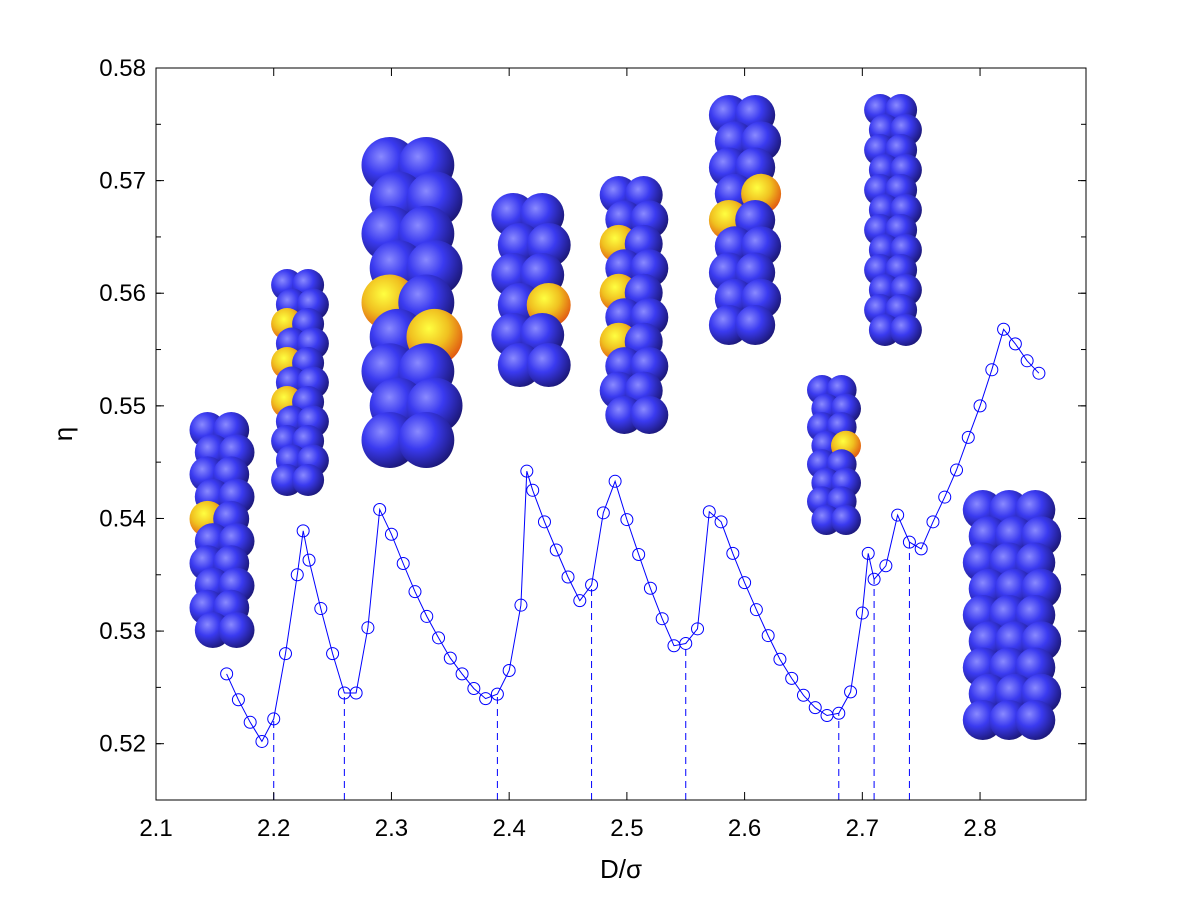 Image resolution: width=1200 pixels, height=900 pixels. Describe the element at coordinates (122, 631) in the screenshot. I see `y-tick-label: 0.53` at that location.